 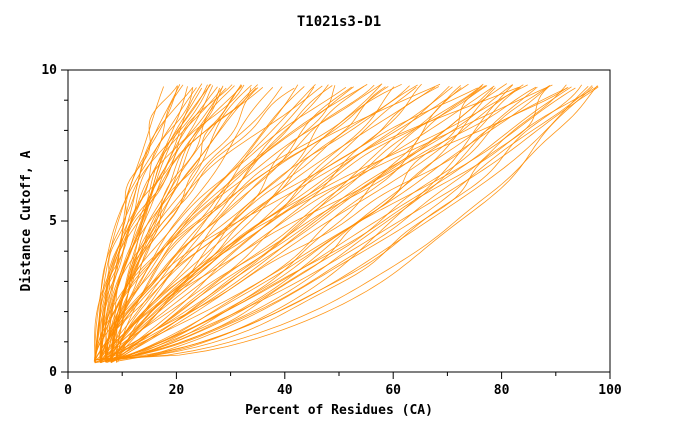 I want to click on x-tick-label: 60, so click(x=393, y=390).